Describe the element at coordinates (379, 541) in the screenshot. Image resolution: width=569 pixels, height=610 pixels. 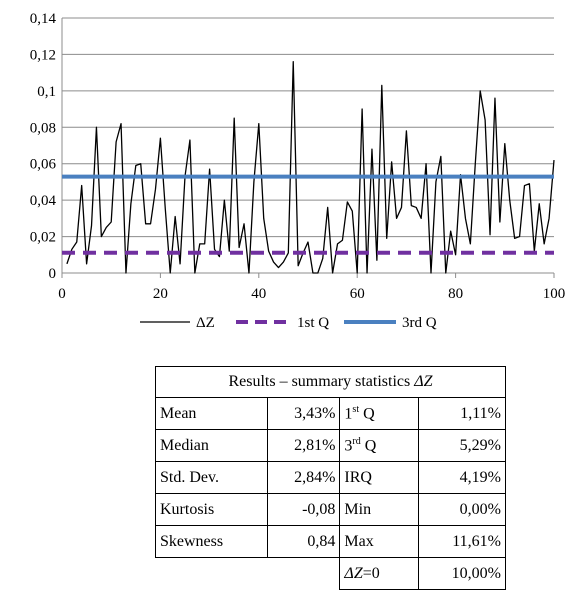
I see `stat-label-2: Max` at that location.